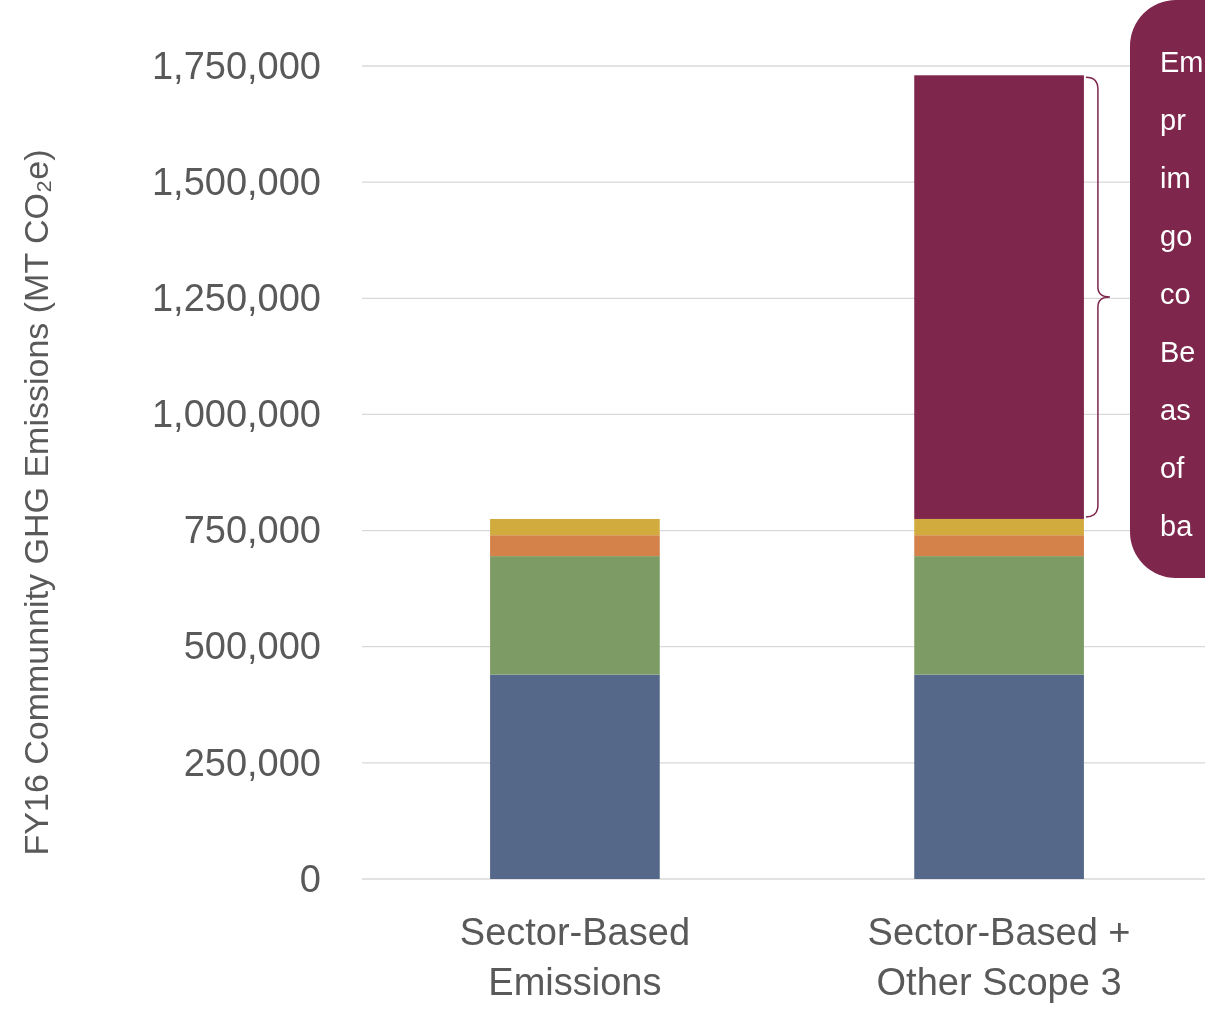 This screenshot has height=1010, width=1205. What do you see at coordinates (252, 762) in the screenshot?
I see `y-tick-label: 250,000` at bounding box center [252, 762].